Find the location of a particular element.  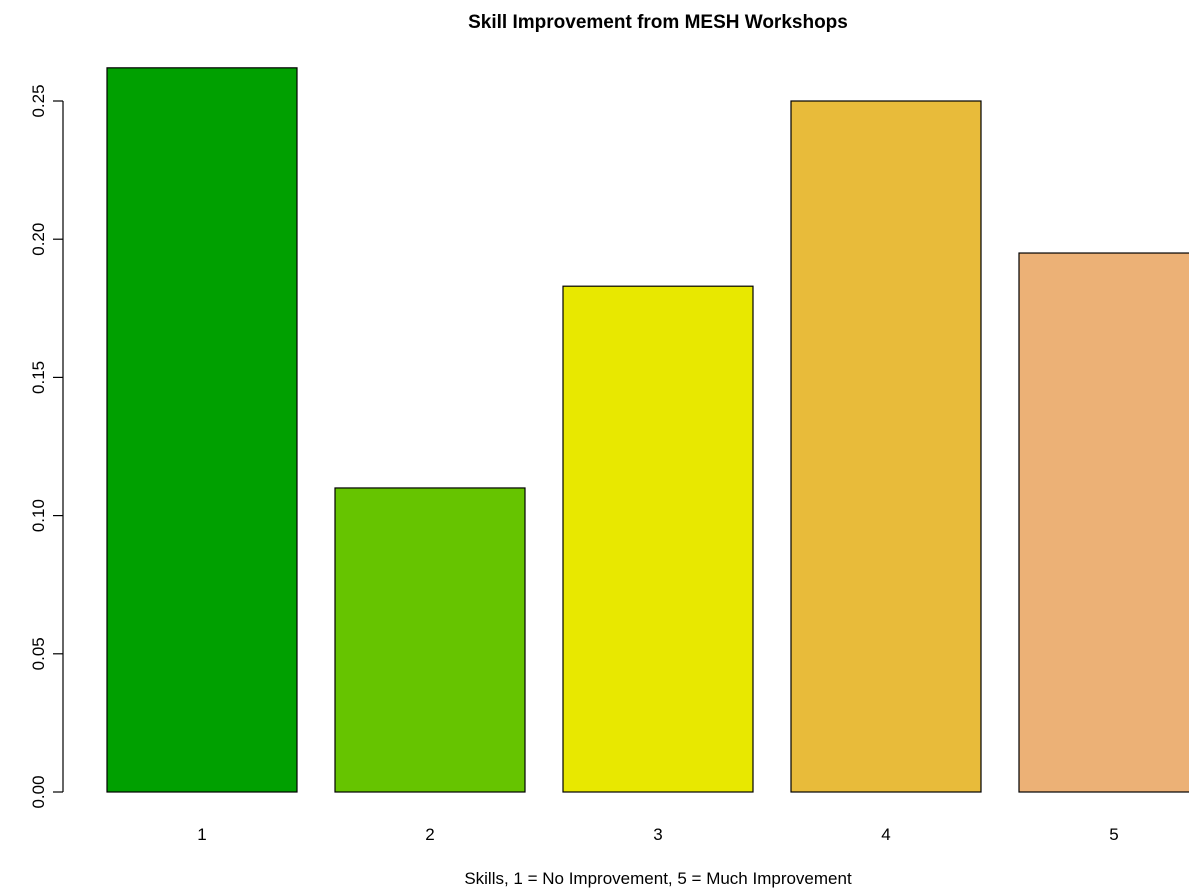

x-tick-label-3: 3 is located at coordinates (657, 834).